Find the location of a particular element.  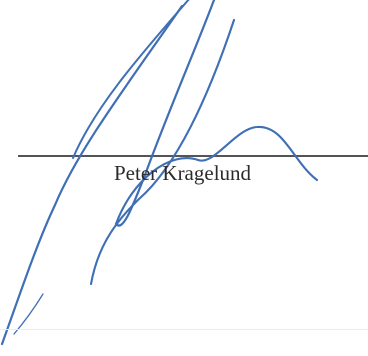

bottom-divider is located at coordinates (184, 329).